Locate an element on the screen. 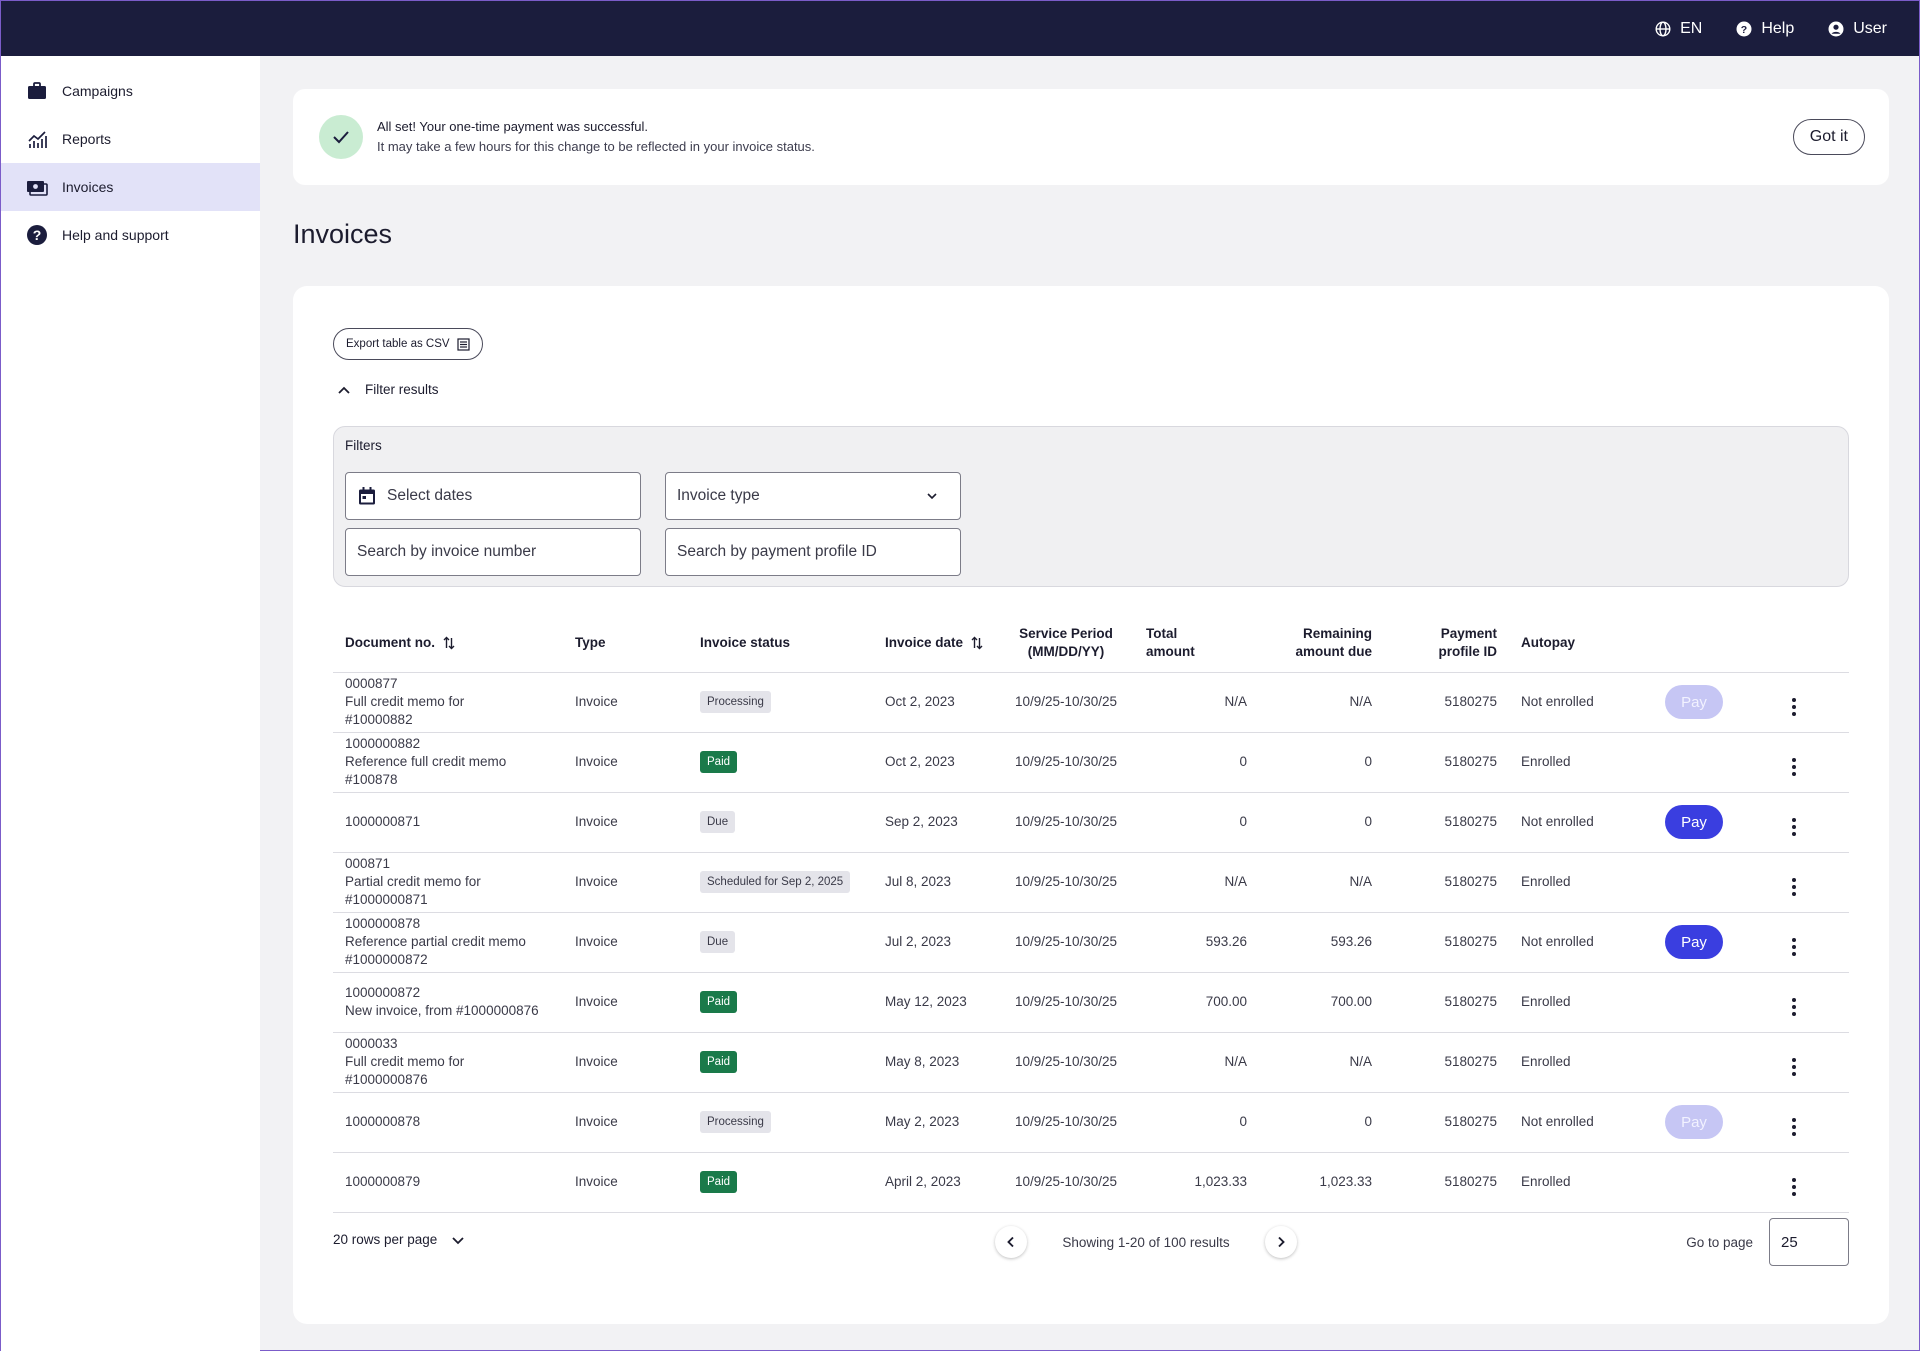  sidebar-item-label: Reports is located at coordinates (87, 139).